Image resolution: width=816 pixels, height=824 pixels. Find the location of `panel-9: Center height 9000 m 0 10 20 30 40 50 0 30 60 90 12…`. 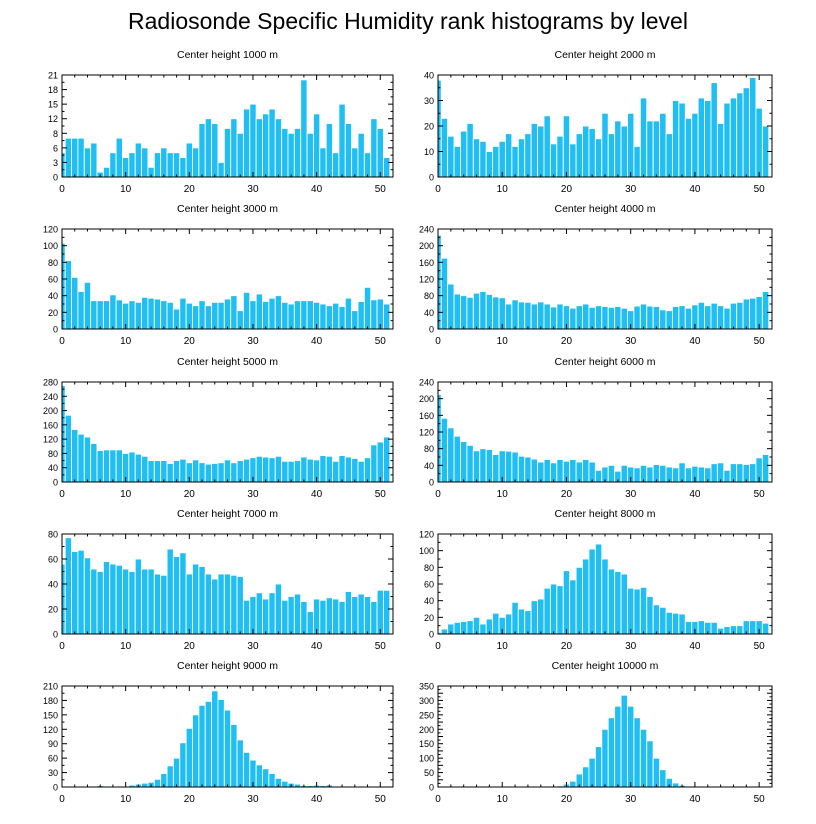

panel-9: Center height 9000 m 0 10 20 30 40 50 0 30 60 90 12… is located at coordinates (218, 732).